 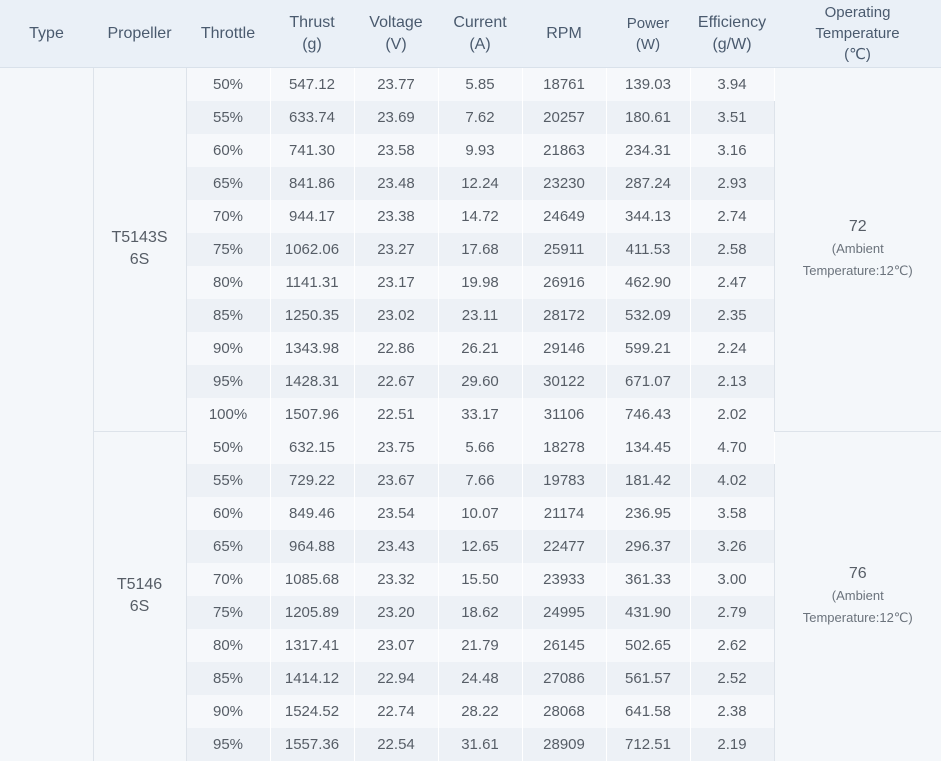 I want to click on efficiency-cell: 2.74, so click(x=732, y=216).